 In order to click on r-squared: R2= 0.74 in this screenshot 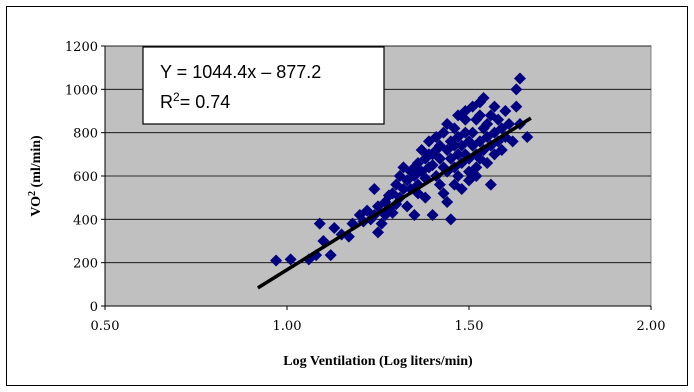, I will do `click(195, 101)`.